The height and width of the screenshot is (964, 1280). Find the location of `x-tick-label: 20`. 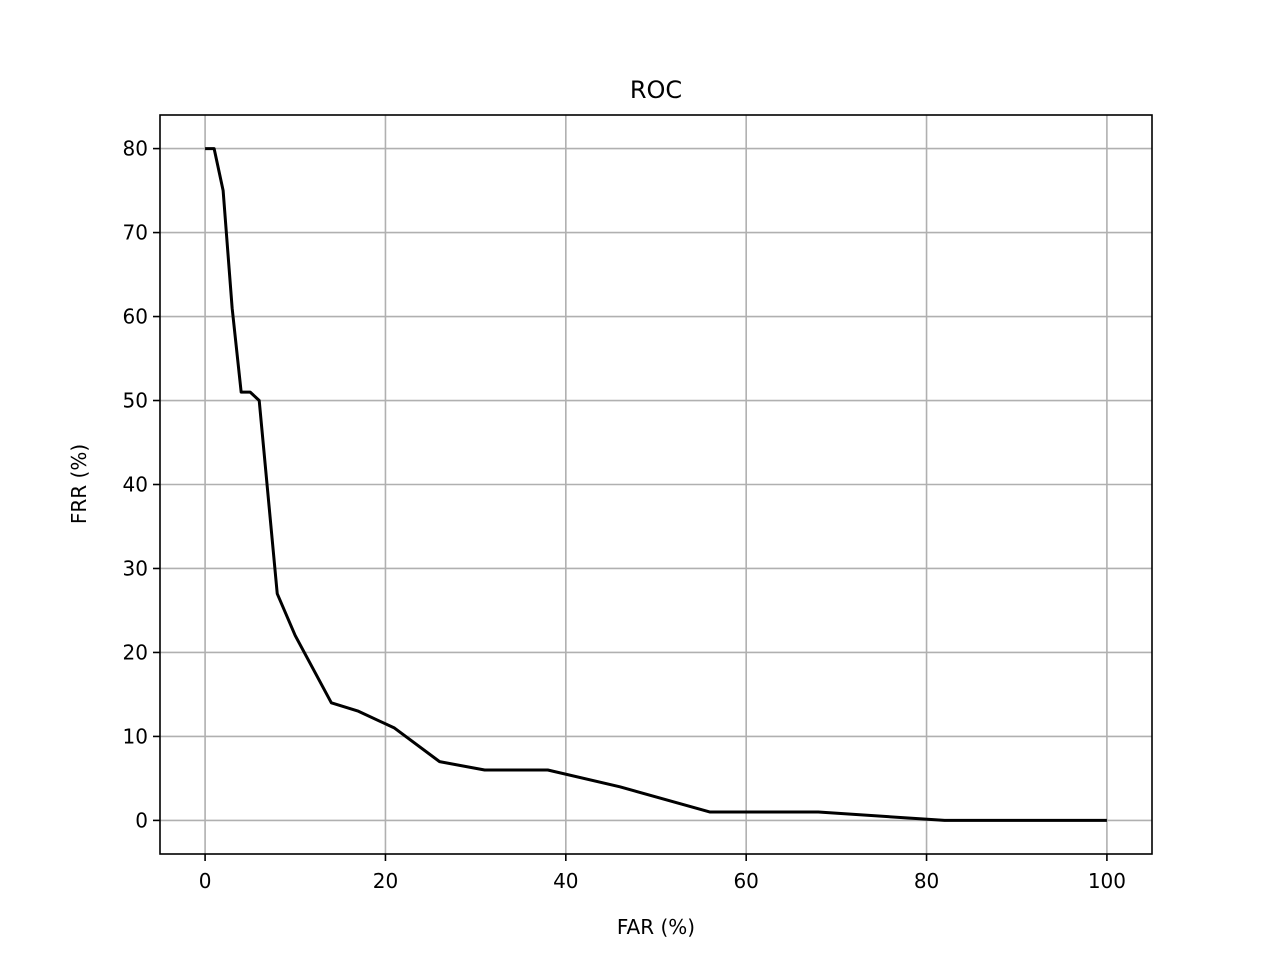

x-tick-label: 20 is located at coordinates (385, 881).